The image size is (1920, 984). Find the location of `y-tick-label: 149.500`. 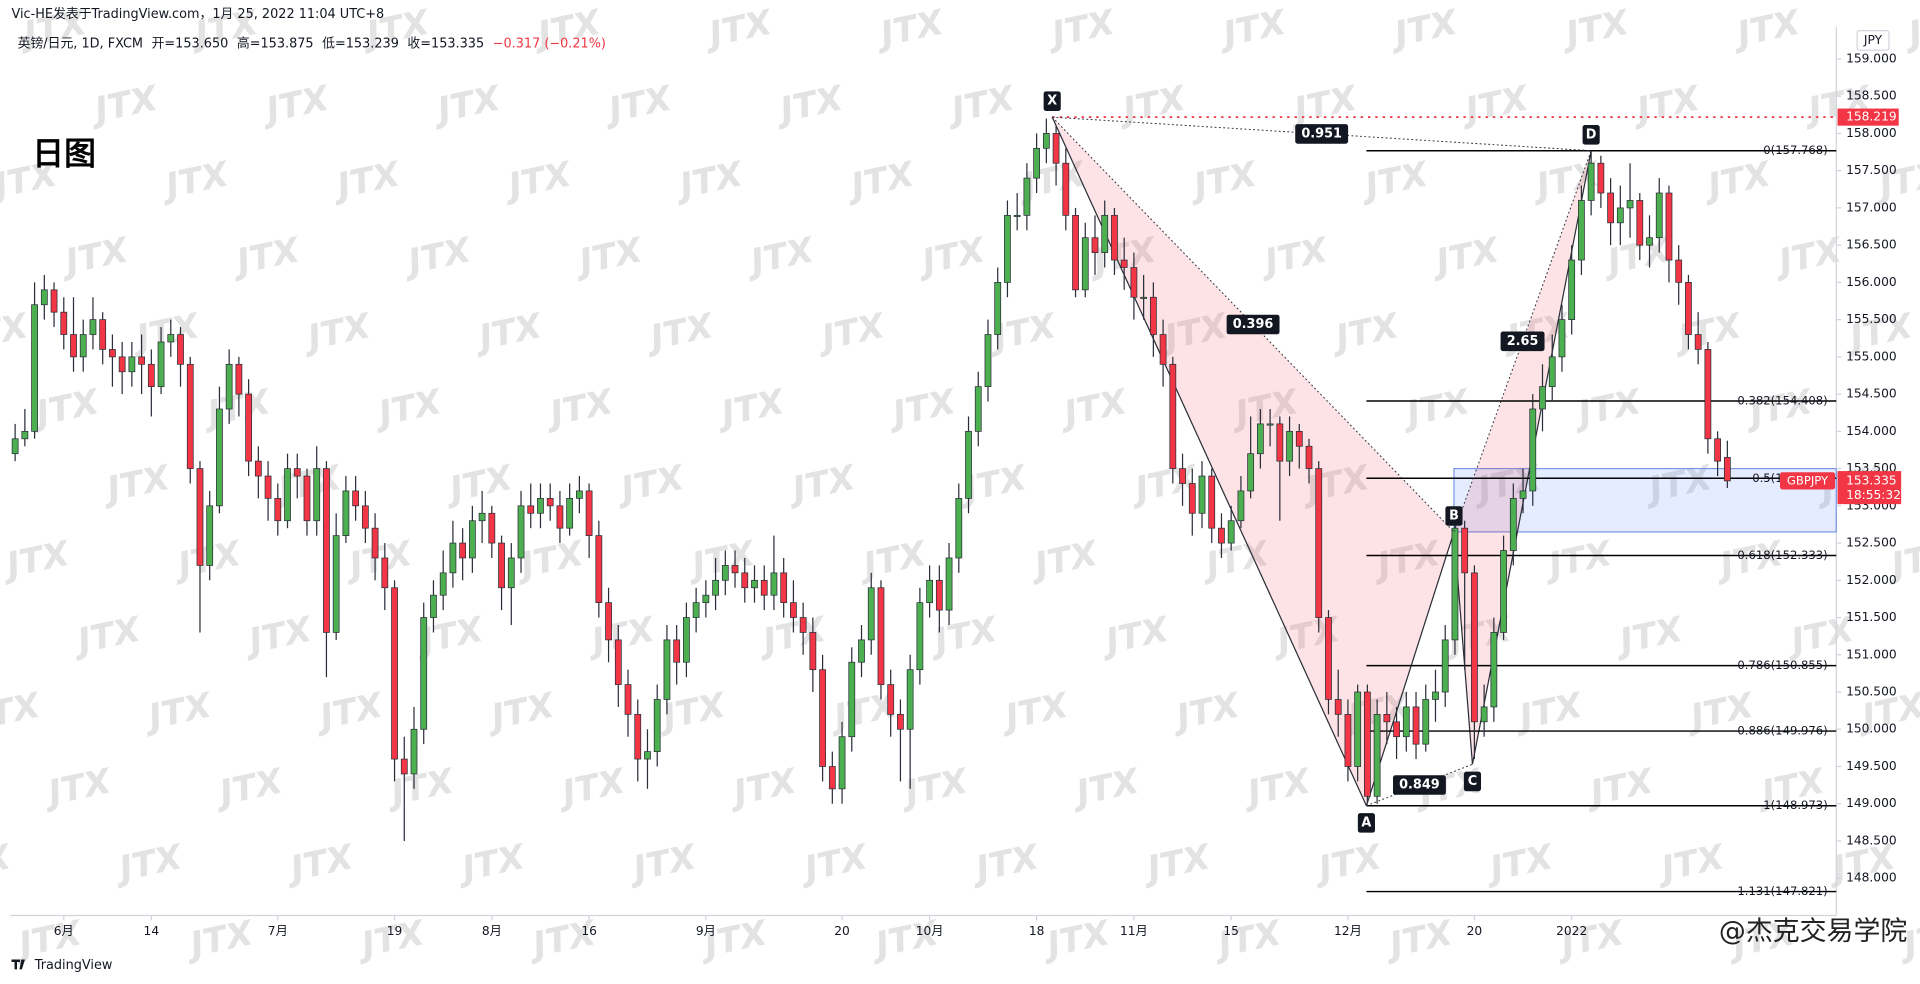

y-tick-label: 149.500 is located at coordinates (1871, 766).